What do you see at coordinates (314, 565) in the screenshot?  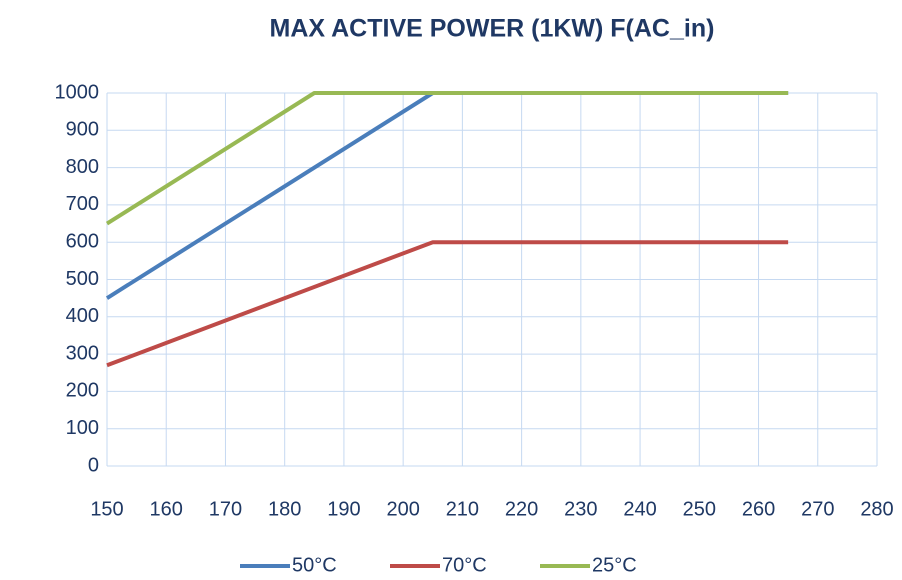 I see `legend-label: 50°C` at bounding box center [314, 565].